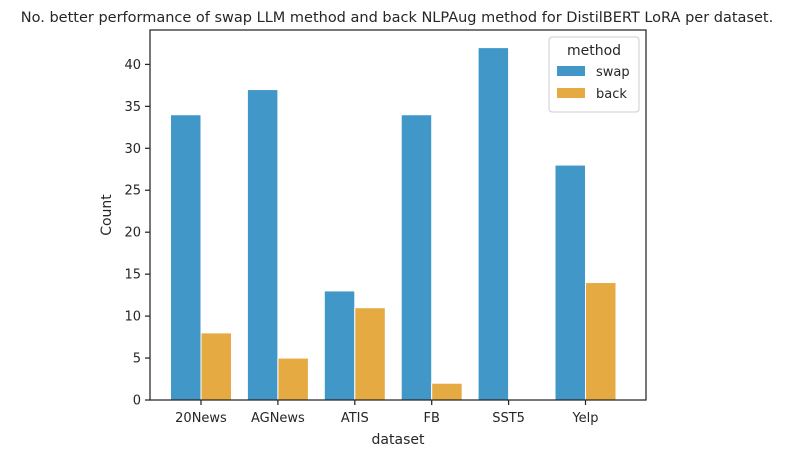 Image resolution: width=795 pixels, height=457 pixels. I want to click on x-tick-label: SST5, so click(508, 418).